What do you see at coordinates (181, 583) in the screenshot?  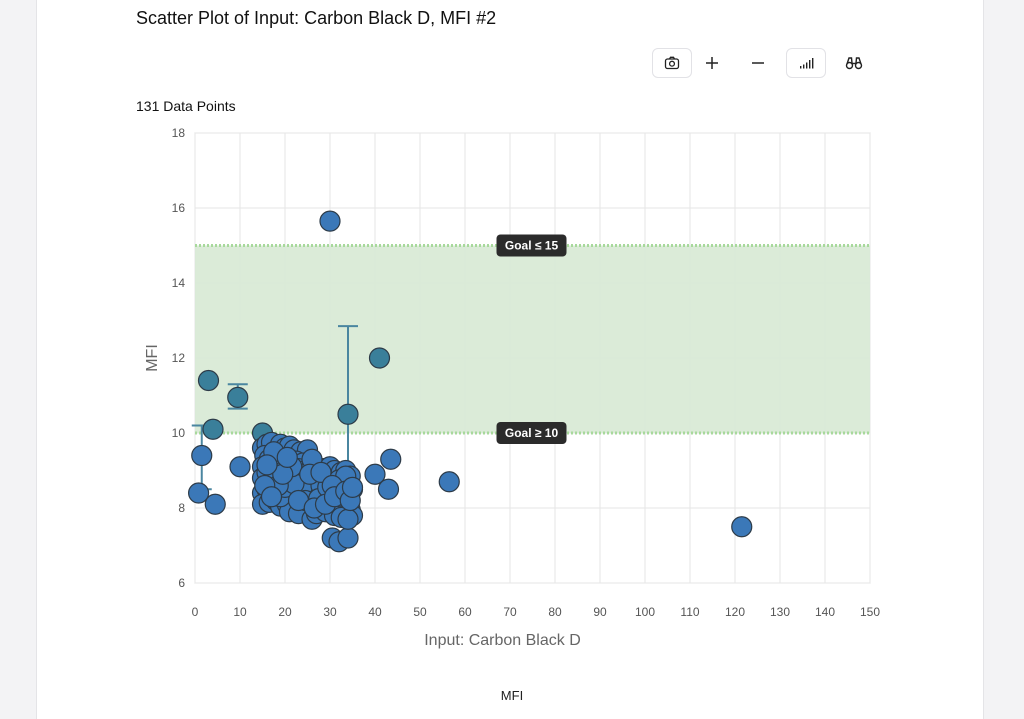 I see `y-tick-label: 6` at bounding box center [181, 583].